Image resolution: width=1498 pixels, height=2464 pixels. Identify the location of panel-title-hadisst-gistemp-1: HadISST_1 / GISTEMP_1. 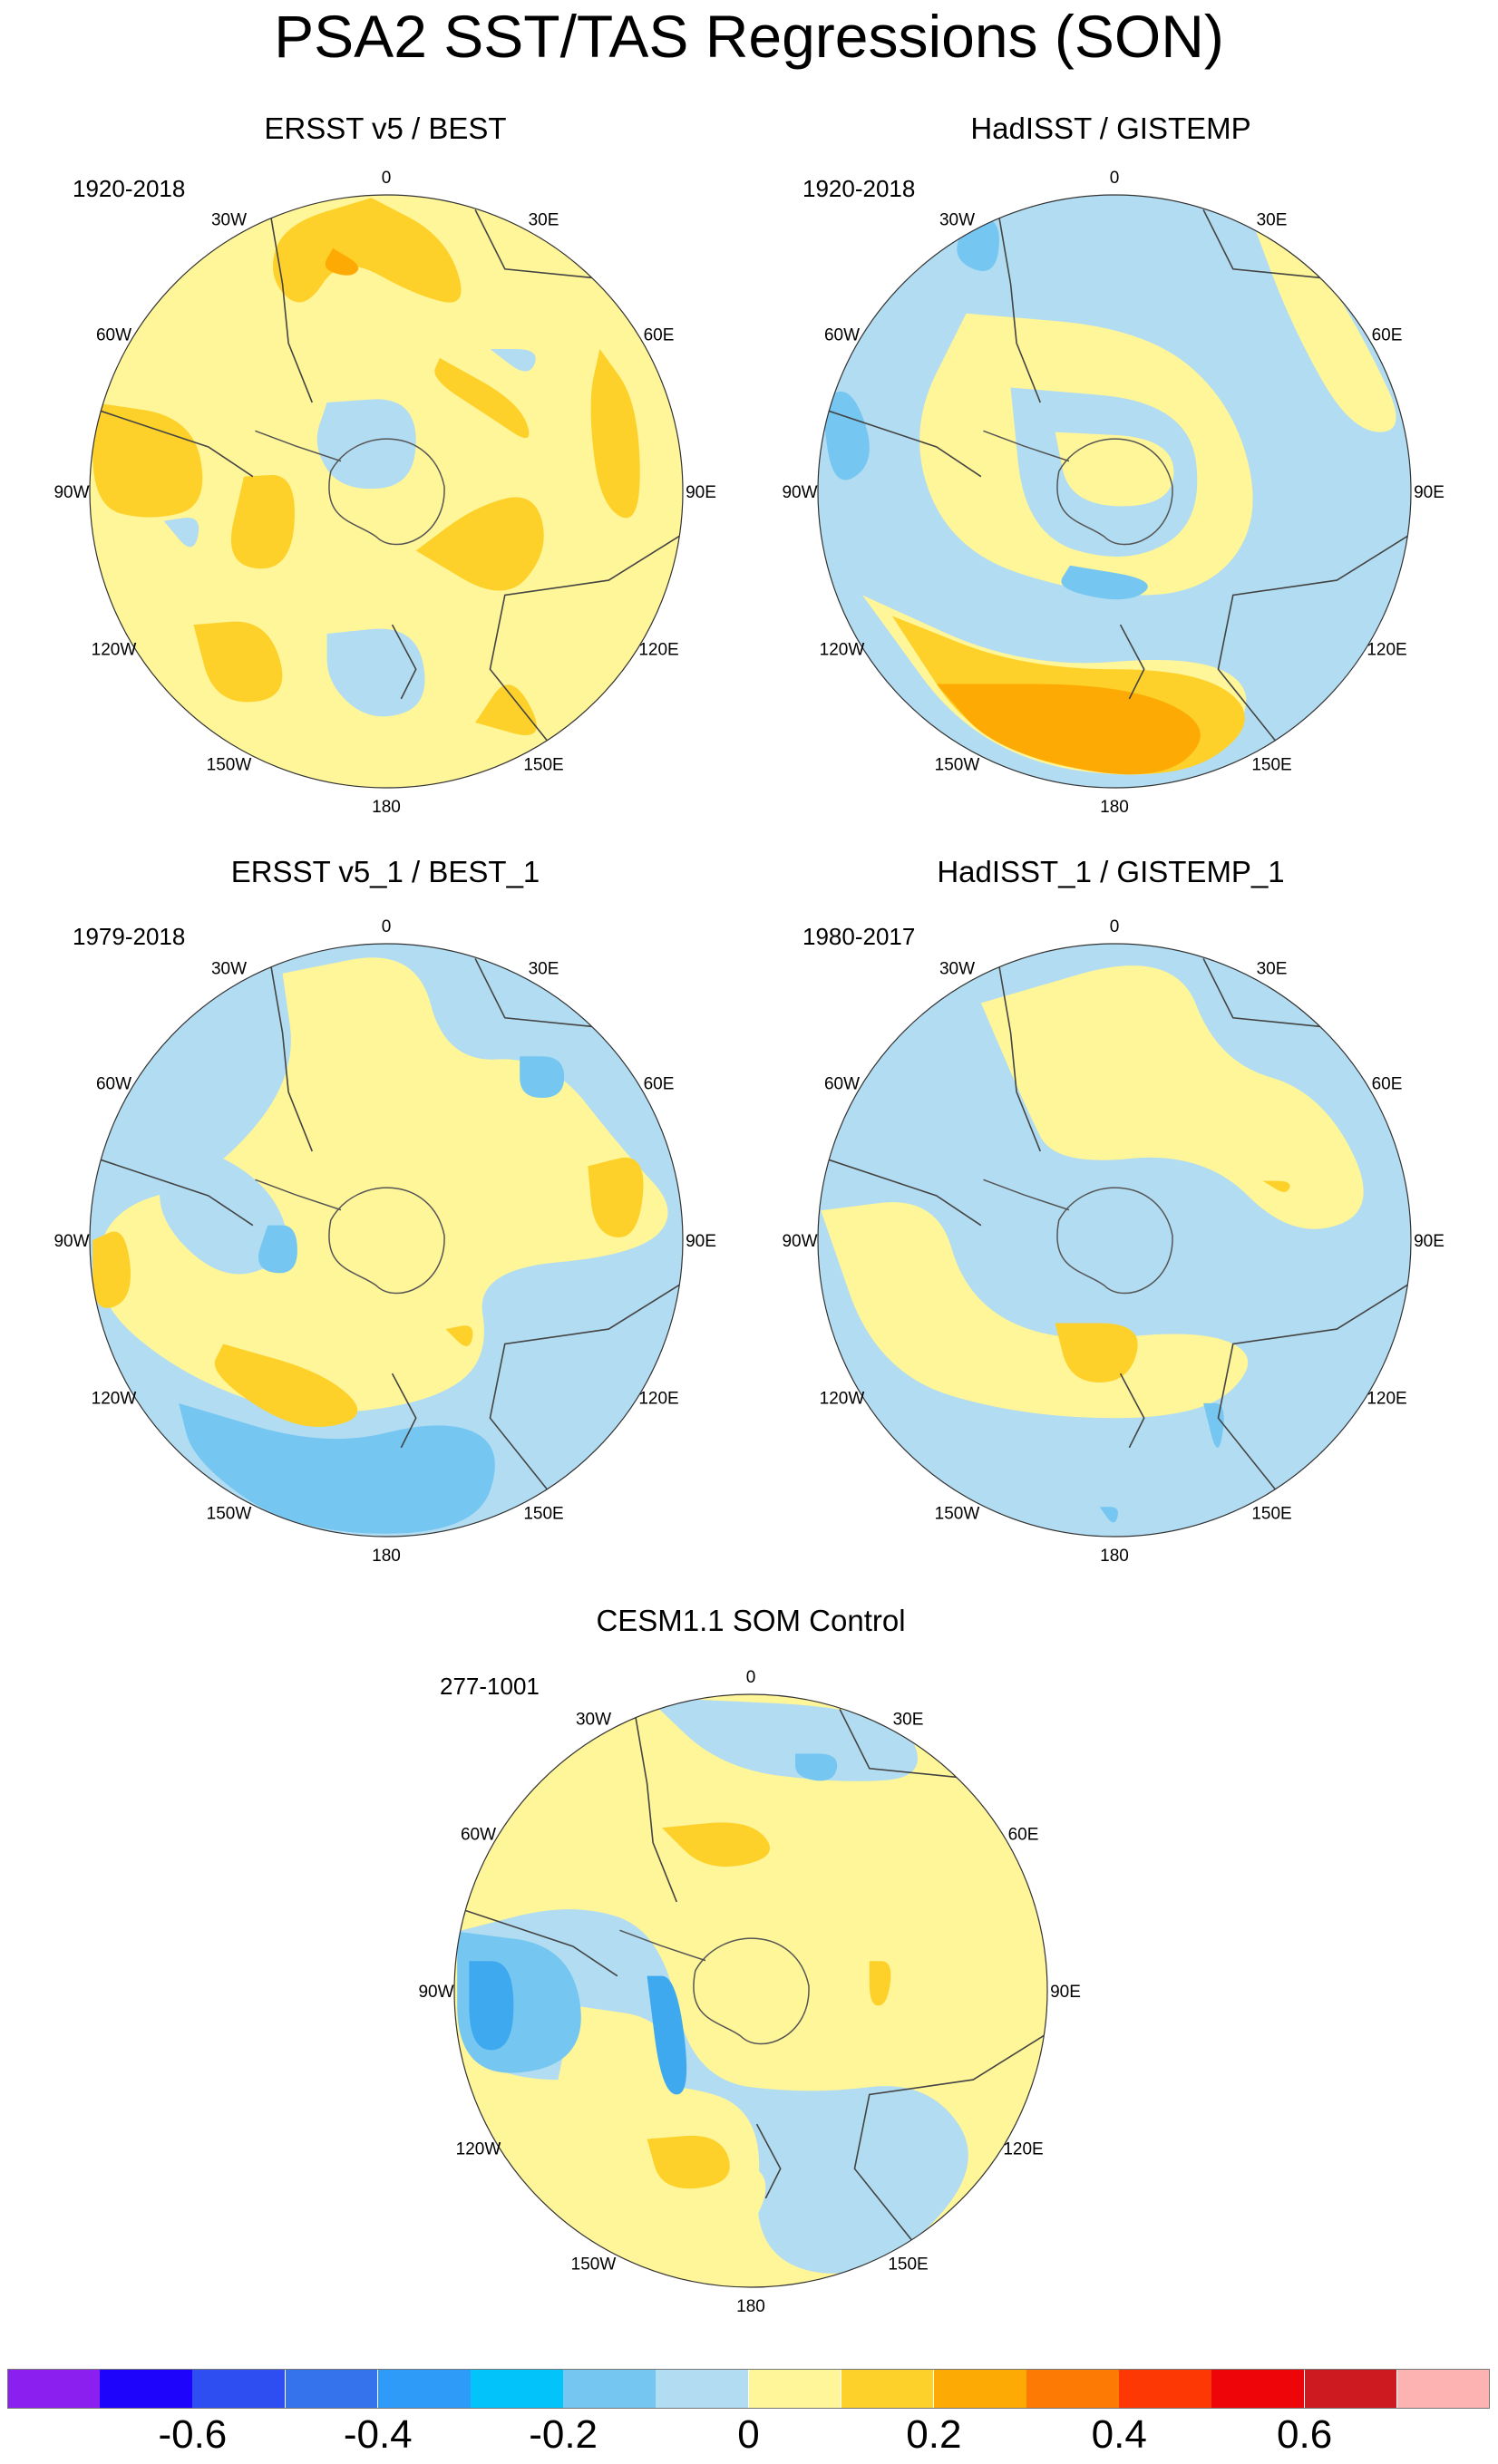
(1111, 871).